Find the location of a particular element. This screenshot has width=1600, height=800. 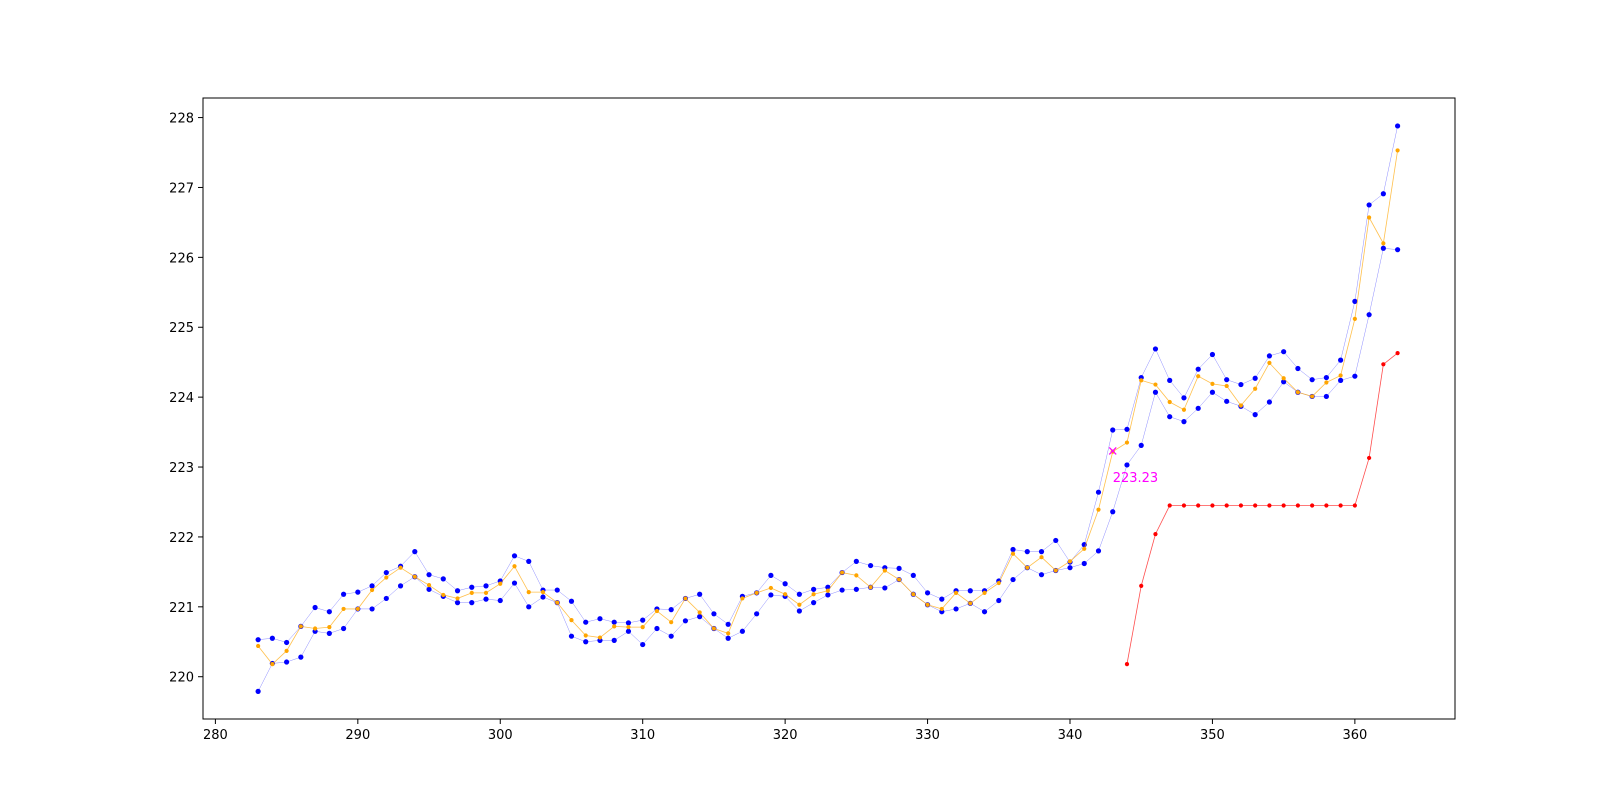

annotation-label: 223.23 is located at coordinates (1136, 478).